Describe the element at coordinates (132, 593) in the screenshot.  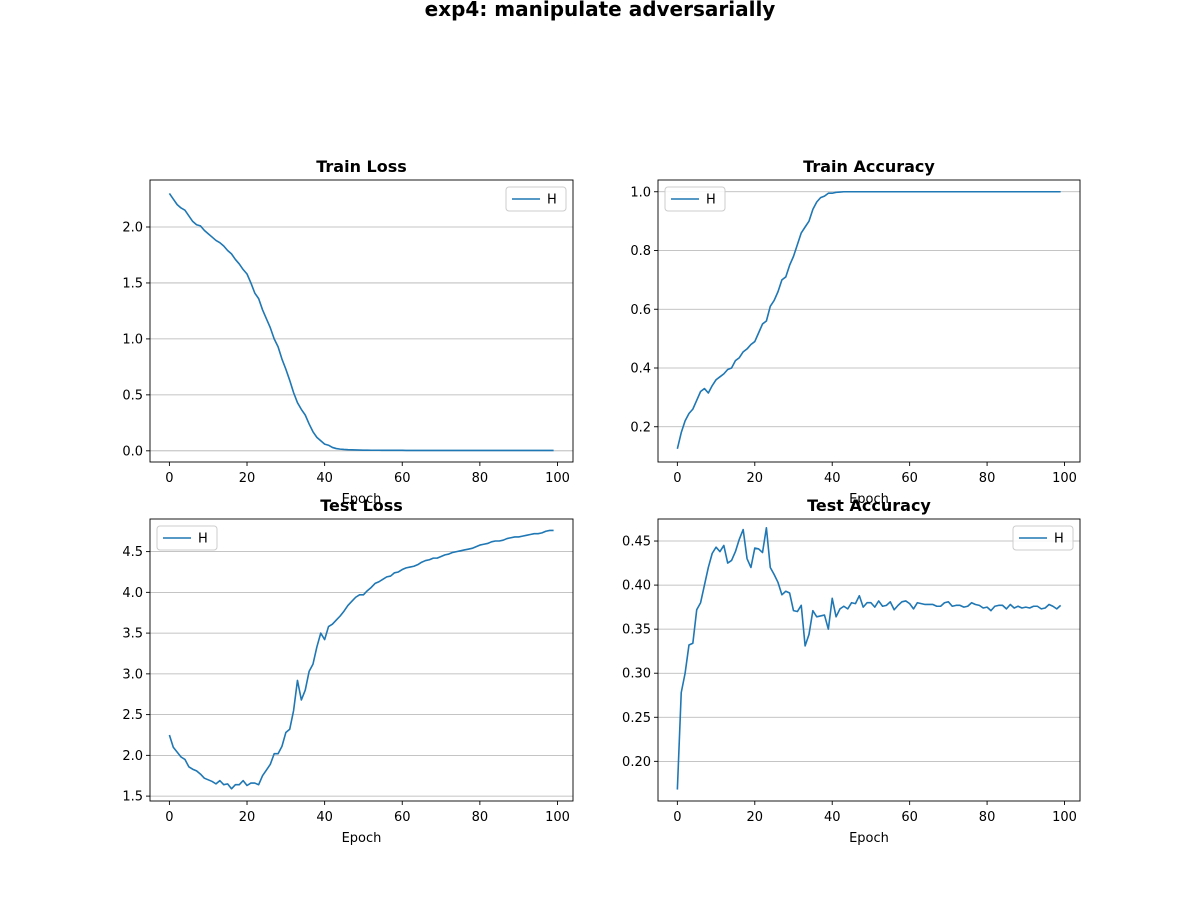
I see `y-tick-label: 4.0` at that location.